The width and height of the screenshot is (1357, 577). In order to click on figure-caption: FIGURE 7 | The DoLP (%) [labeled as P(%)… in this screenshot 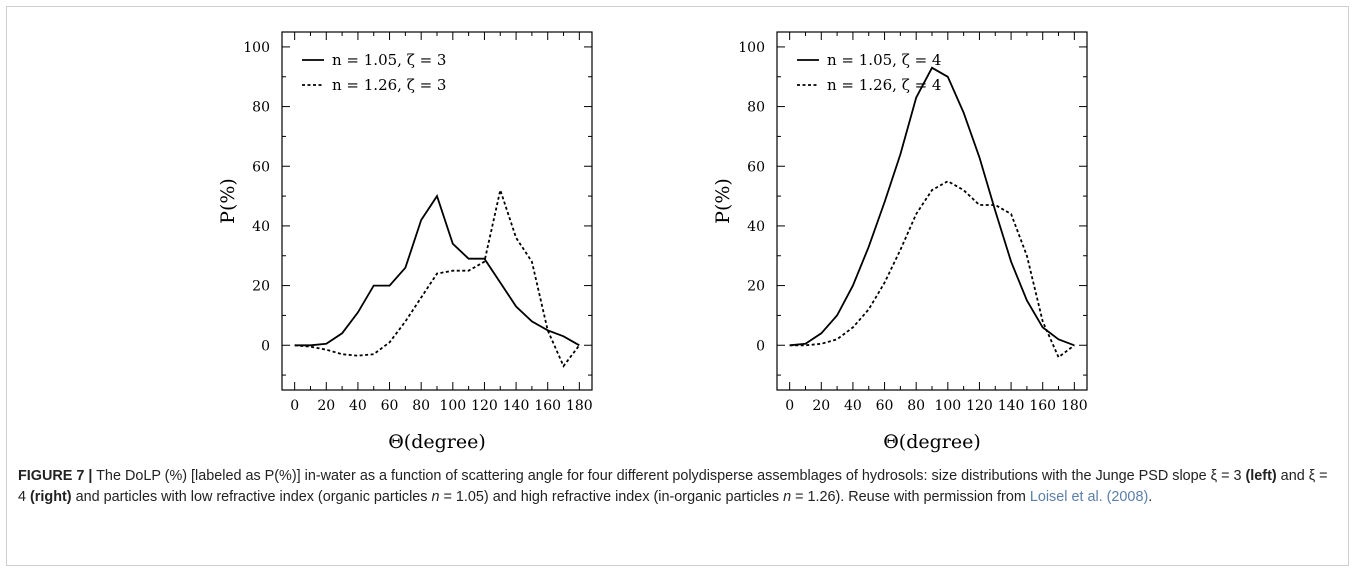, I will do `click(678, 487)`.